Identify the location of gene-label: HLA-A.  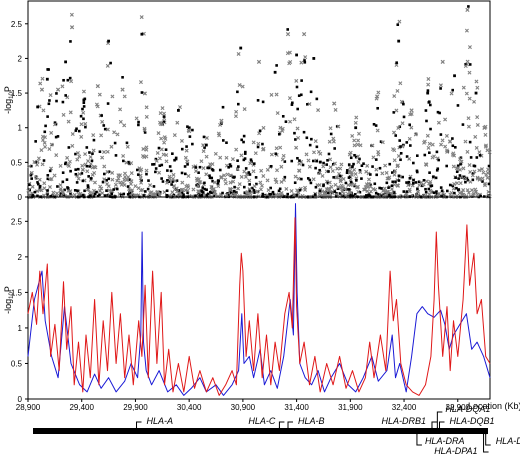
(160, 421).